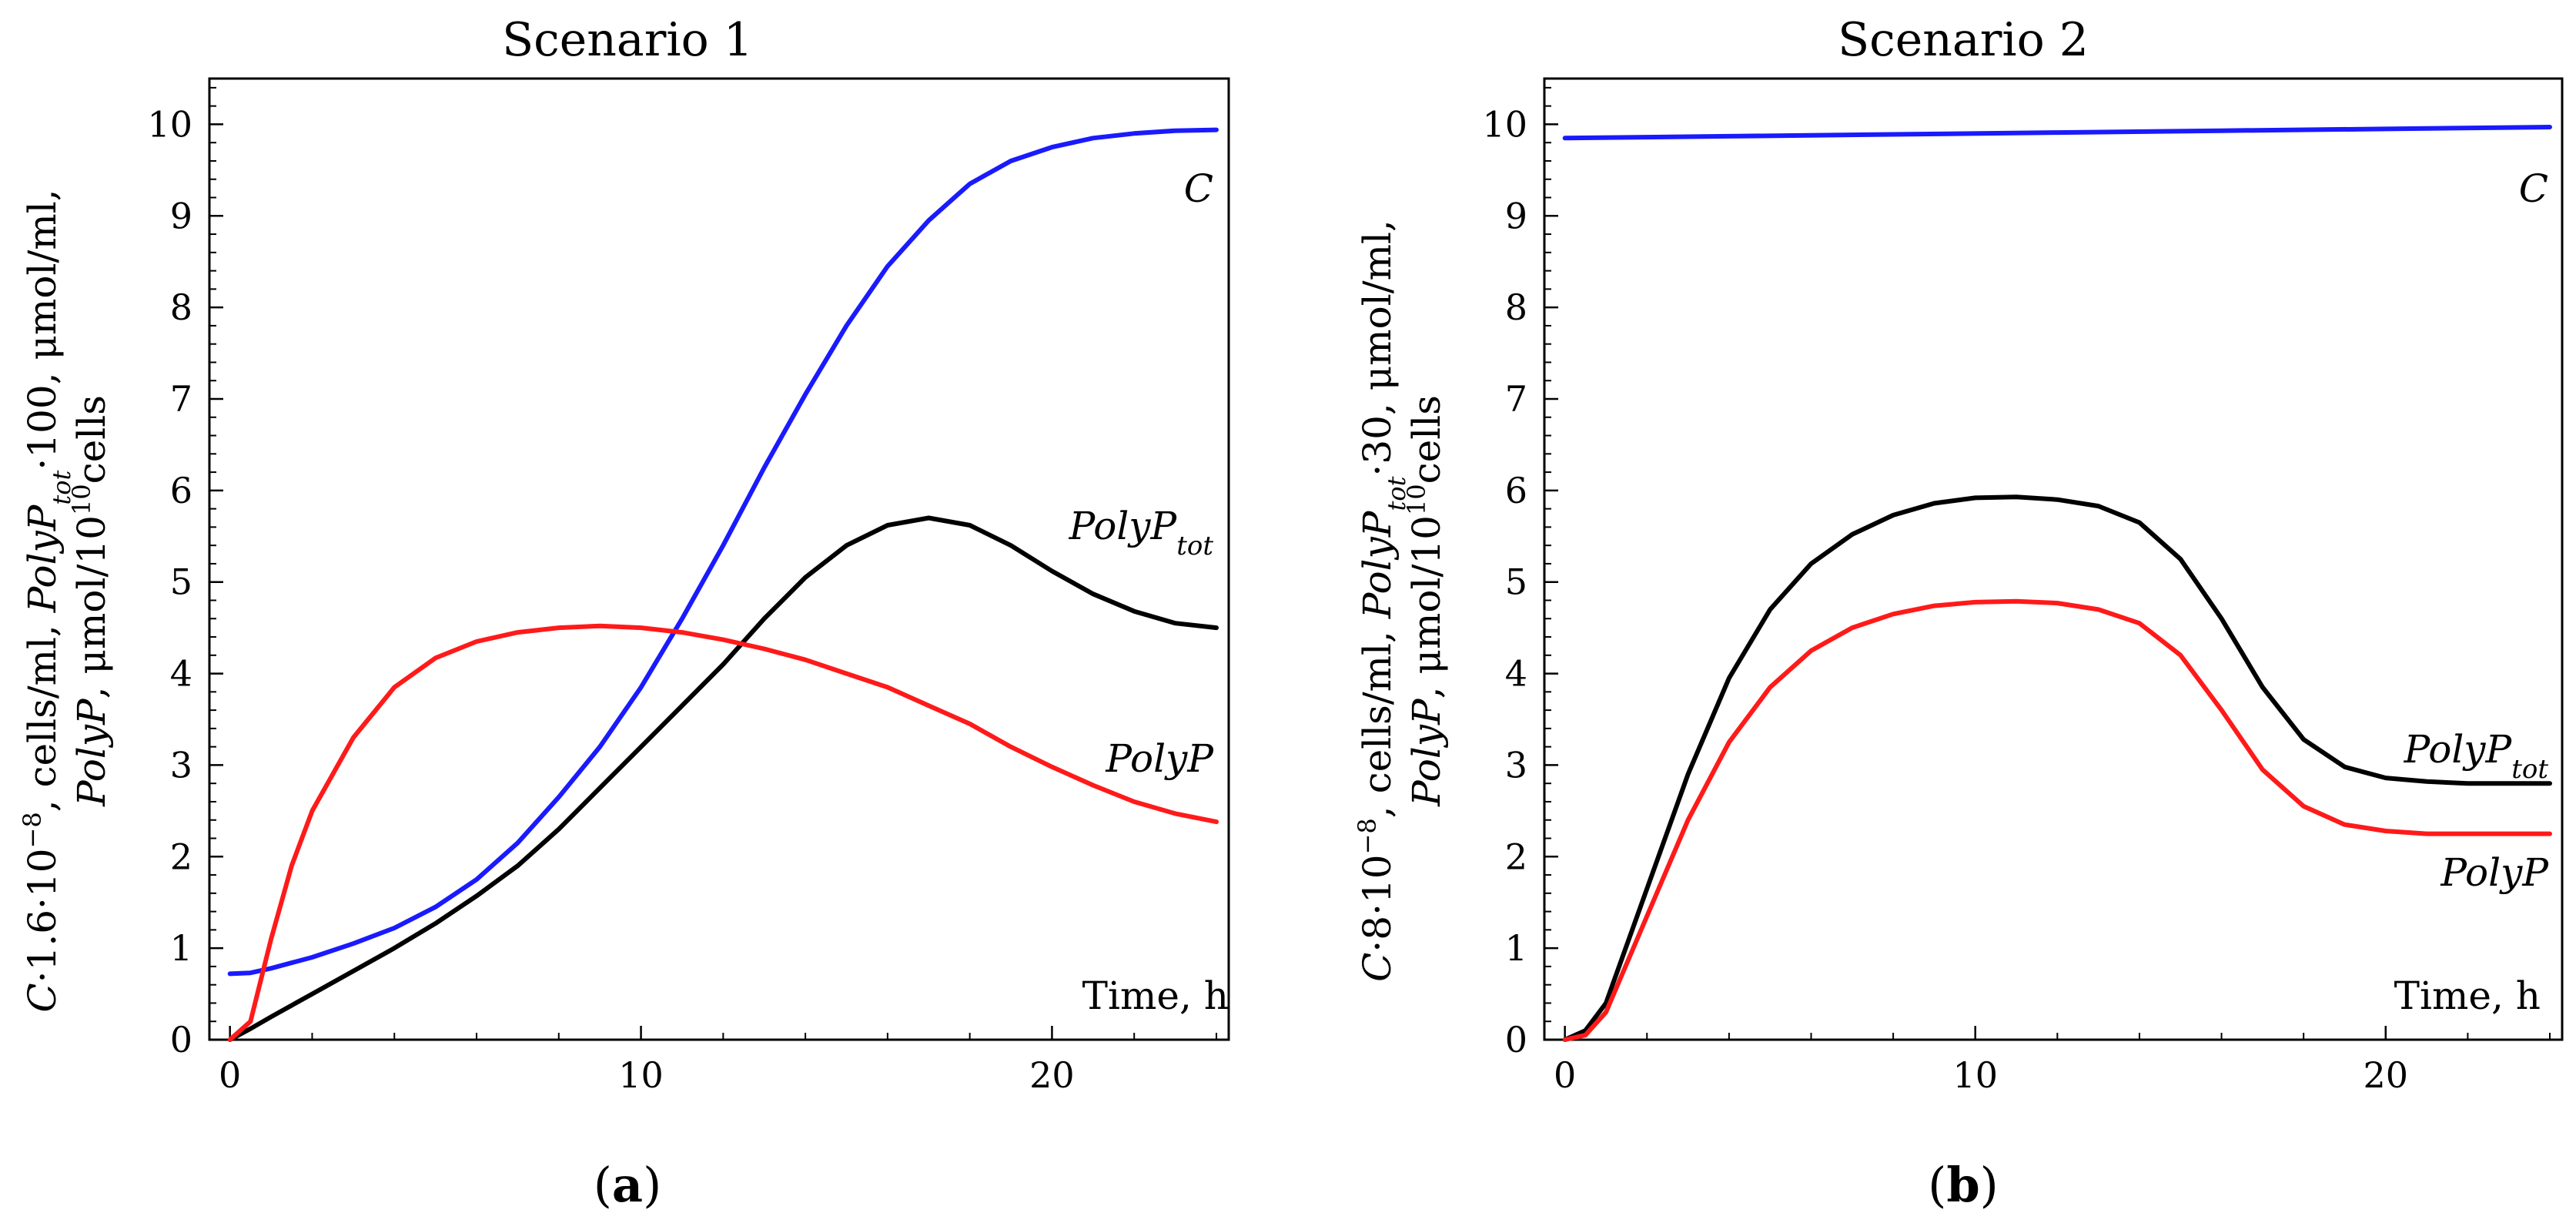  What do you see at coordinates (1052, 1075) in the screenshot?
I see `panel-a-xtick-label: 20` at bounding box center [1052, 1075].